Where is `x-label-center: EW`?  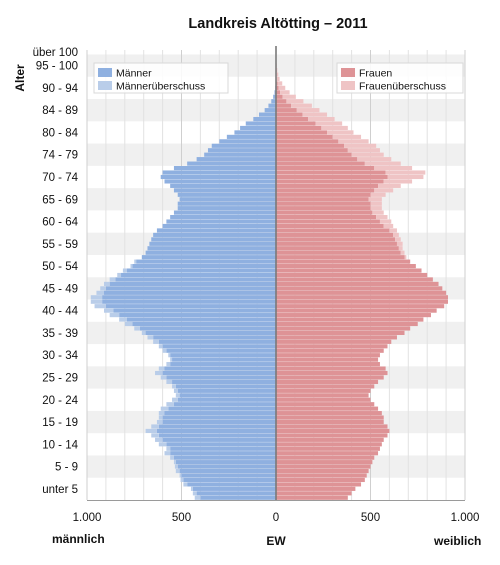
x-label-center: EW is located at coordinates (276, 541).